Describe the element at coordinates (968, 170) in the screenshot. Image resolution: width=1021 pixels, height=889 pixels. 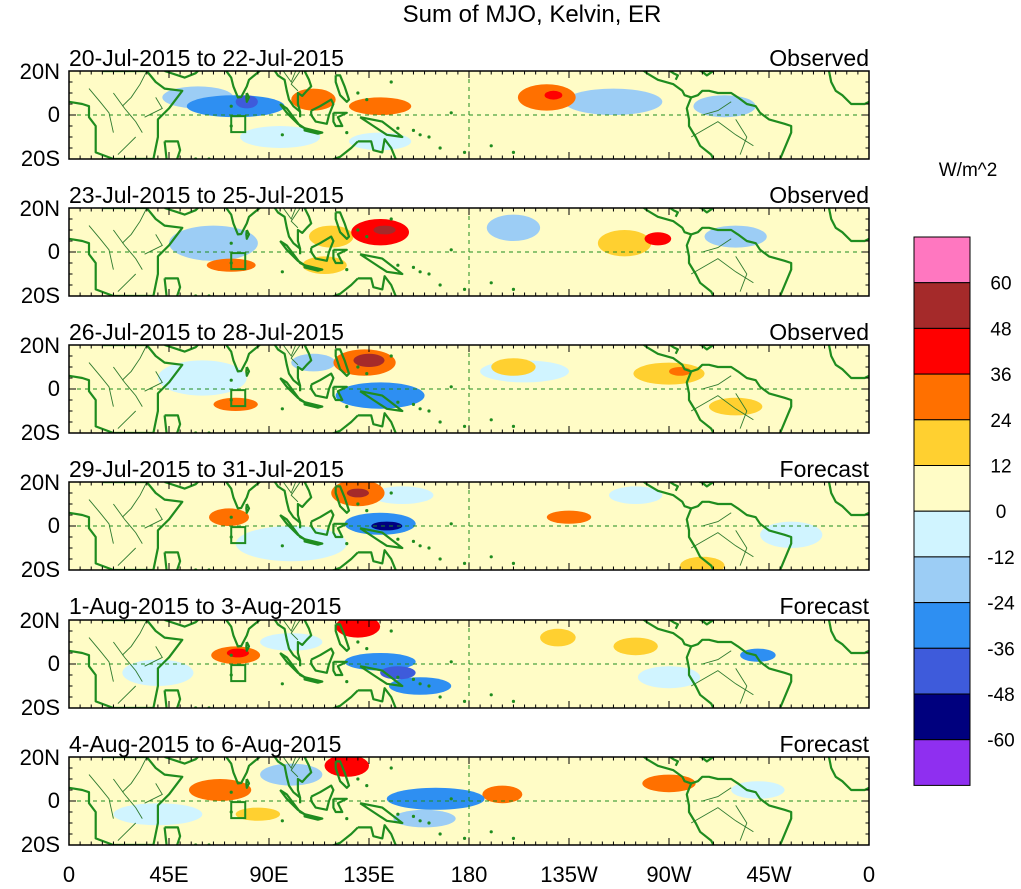
I see `colorbar-units: W/m^2` at that location.